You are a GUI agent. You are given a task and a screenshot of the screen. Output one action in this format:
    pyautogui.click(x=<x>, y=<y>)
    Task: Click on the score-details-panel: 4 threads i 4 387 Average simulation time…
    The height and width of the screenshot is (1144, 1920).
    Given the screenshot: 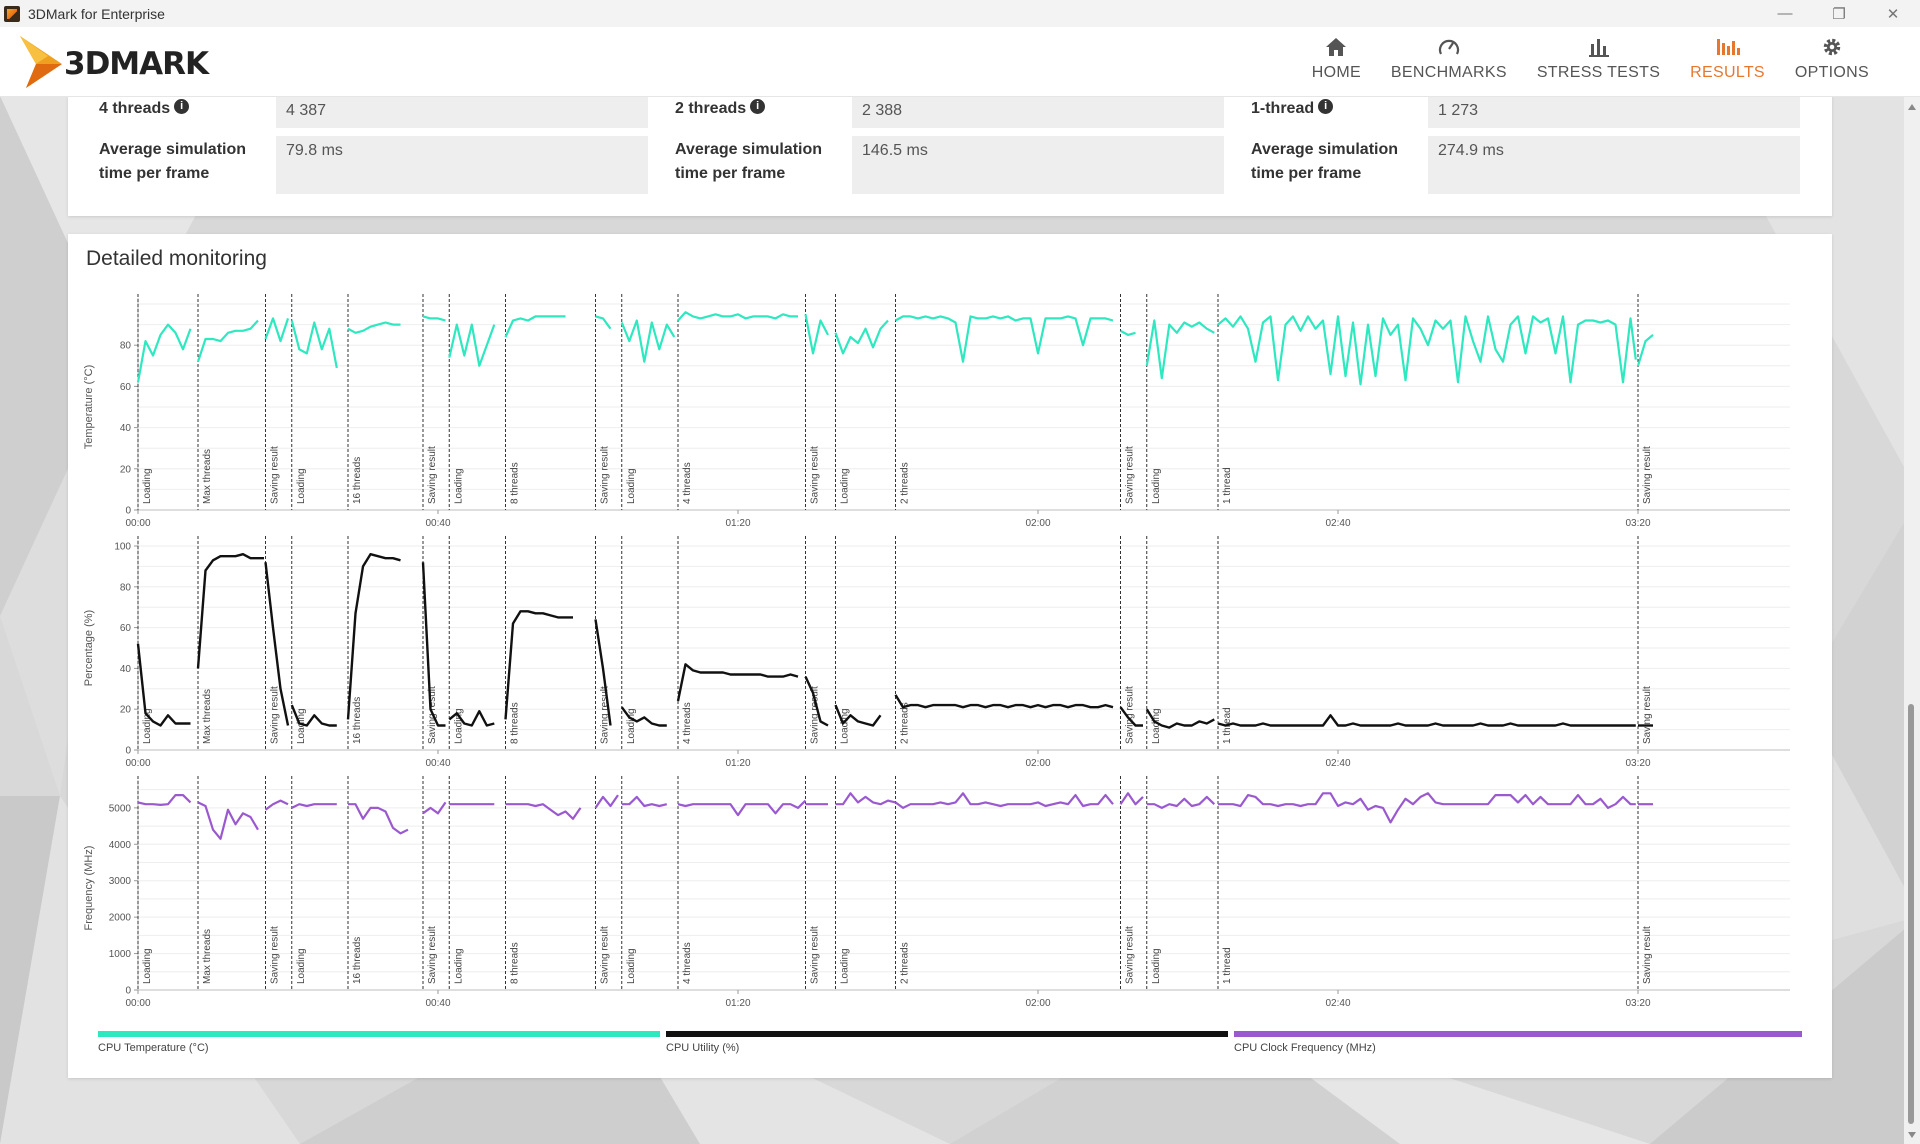 What is the action you would take?
    pyautogui.click(x=950, y=156)
    